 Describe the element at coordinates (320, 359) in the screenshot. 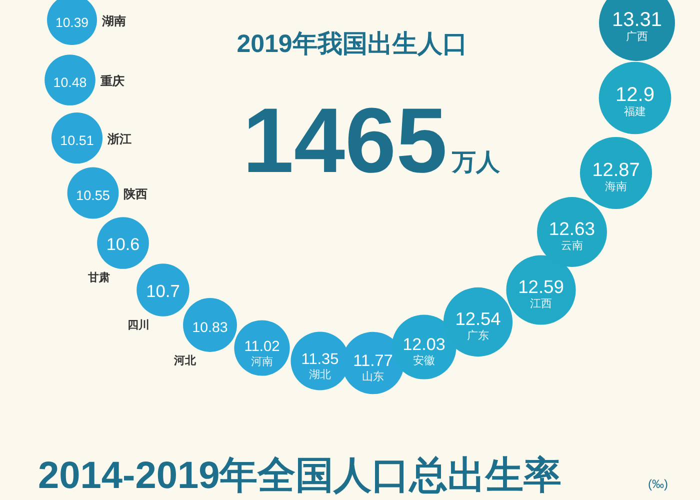

I see `data-label: 11.35` at that location.